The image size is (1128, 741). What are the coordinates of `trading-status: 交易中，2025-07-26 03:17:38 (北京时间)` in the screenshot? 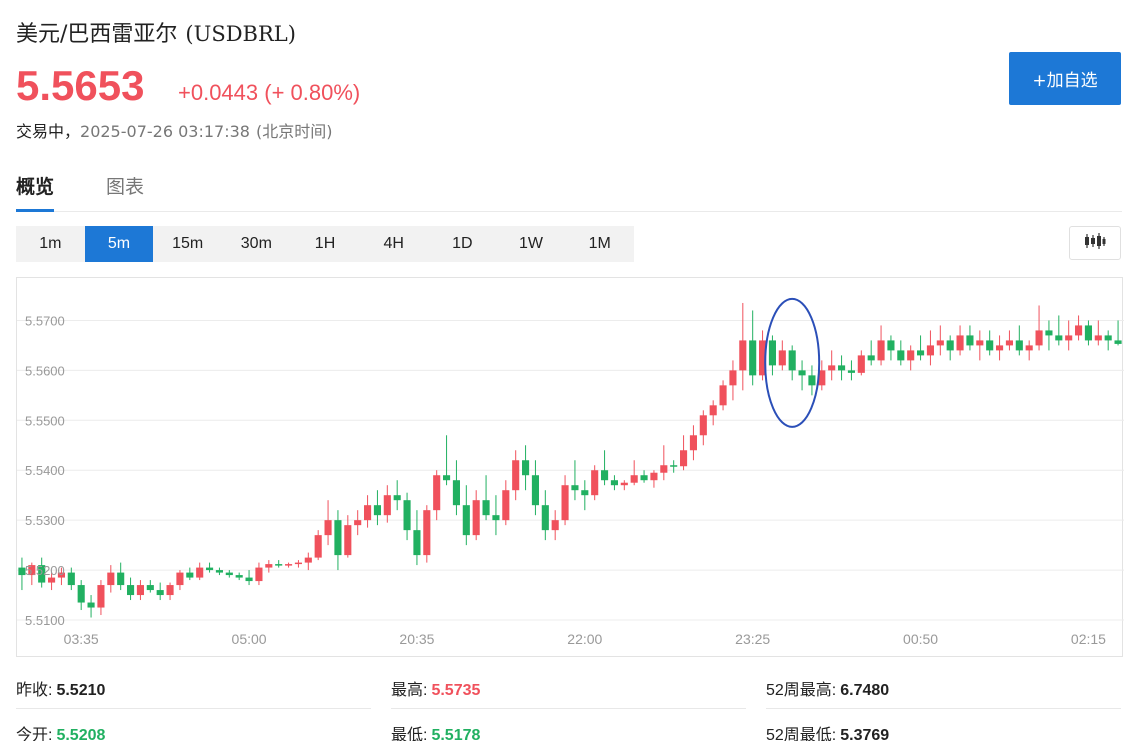 It's located at (174, 130).